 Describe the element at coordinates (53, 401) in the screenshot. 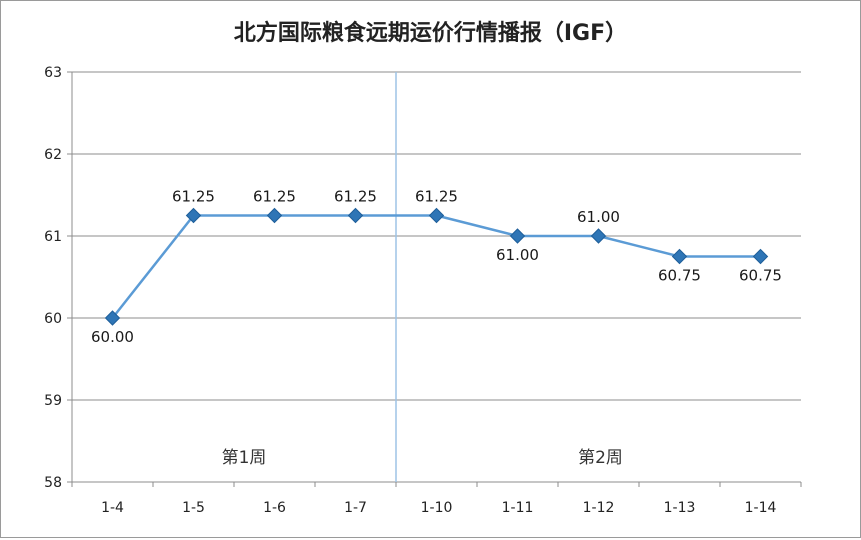

I see `y-tick-label-59: 59` at that location.